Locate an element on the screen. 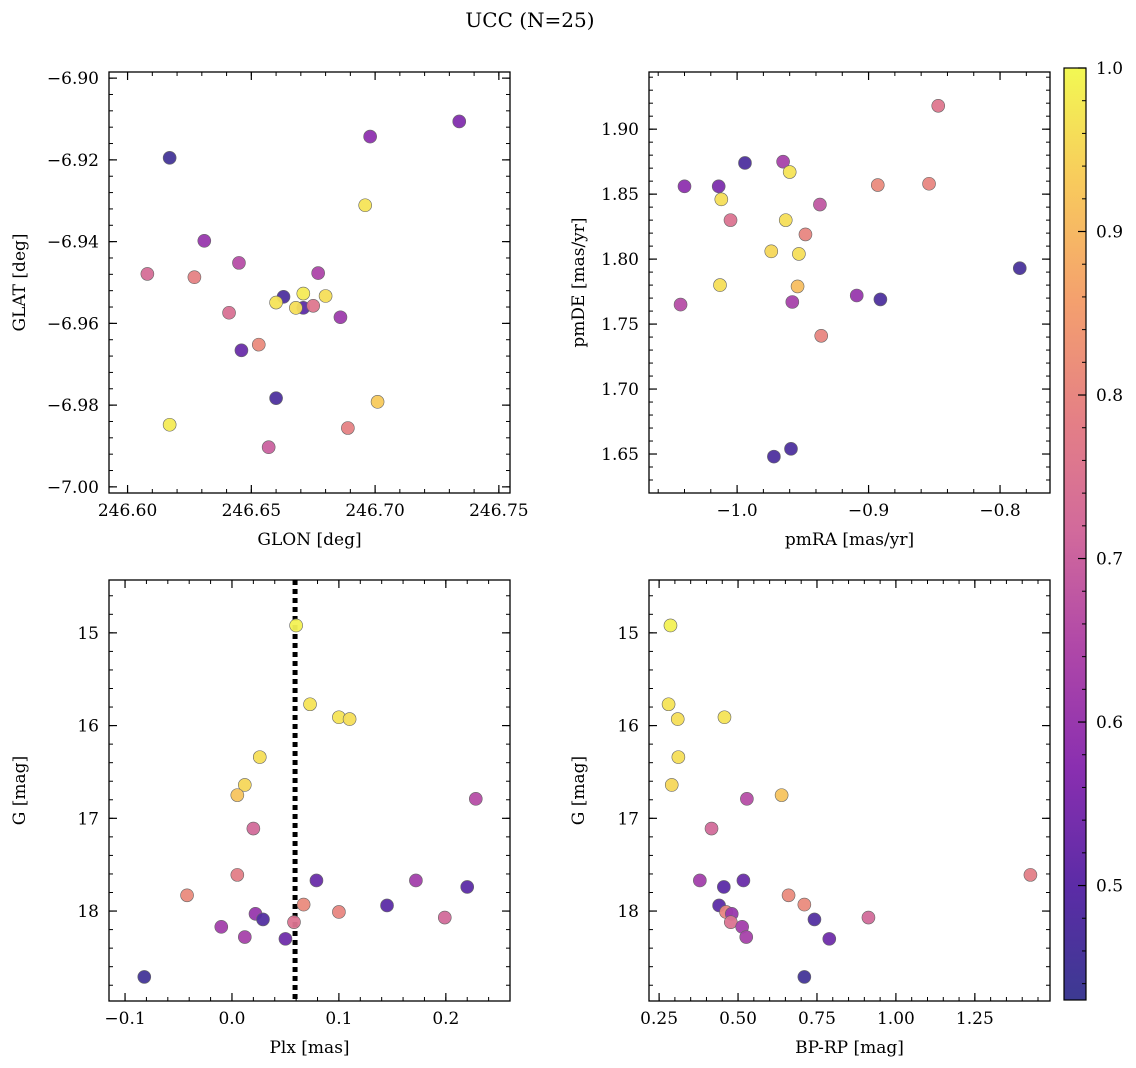  y-tick-label: 1.65 is located at coordinates (620, 455).